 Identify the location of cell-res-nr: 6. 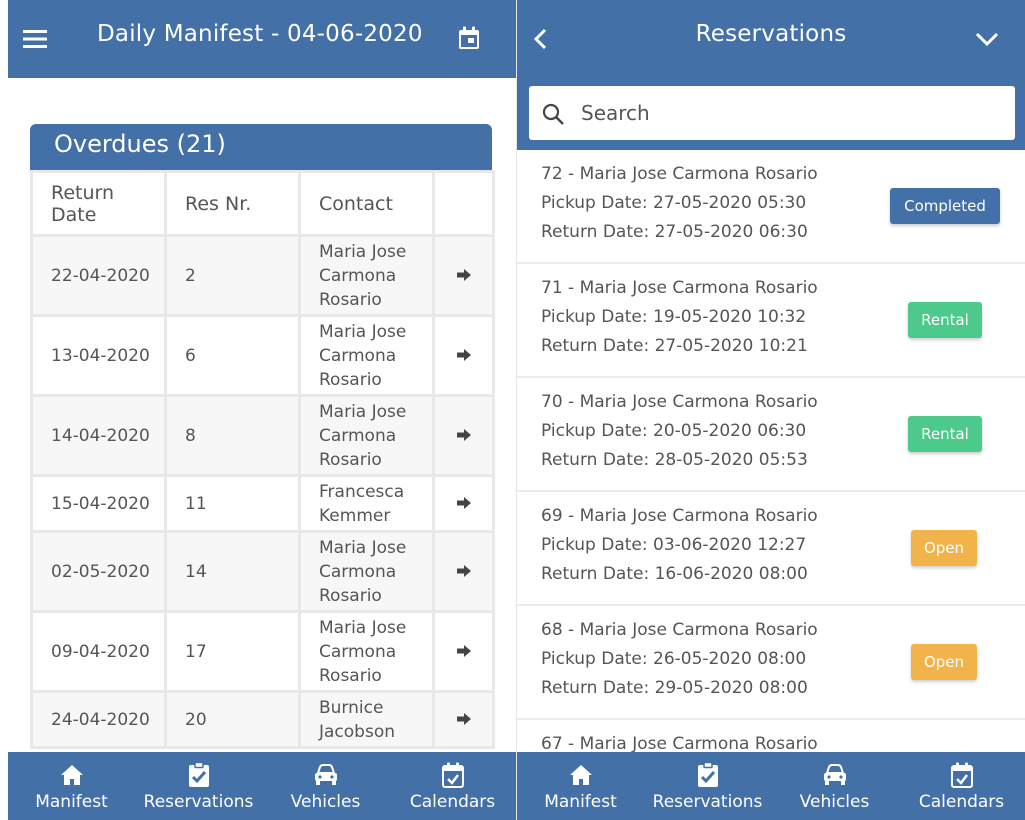
(232, 355).